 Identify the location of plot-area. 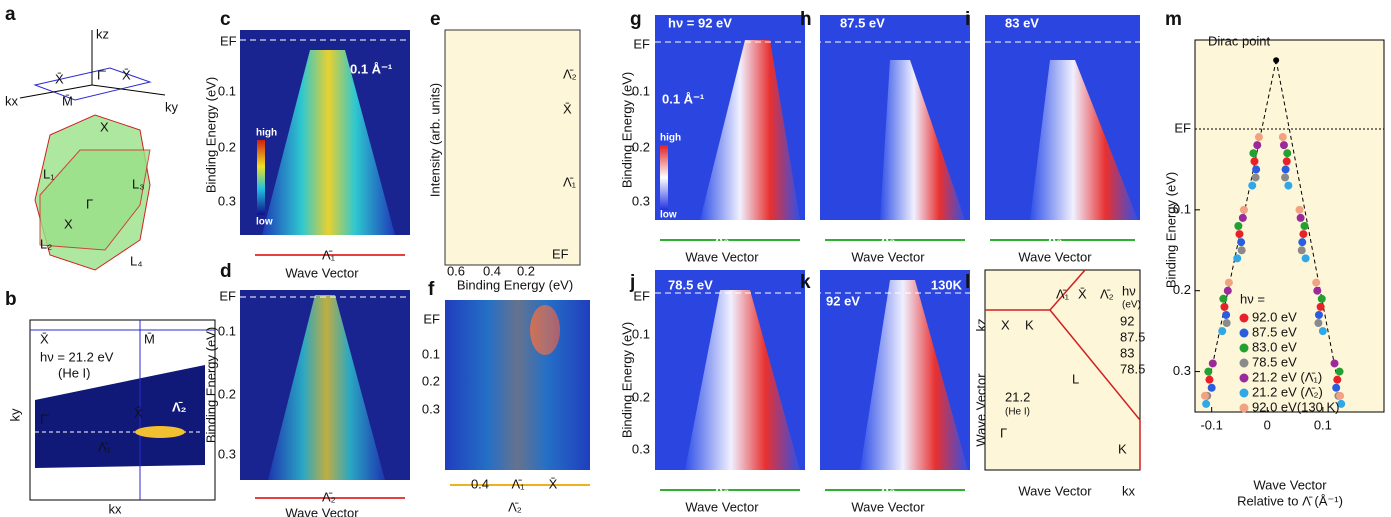
(1289, 226).